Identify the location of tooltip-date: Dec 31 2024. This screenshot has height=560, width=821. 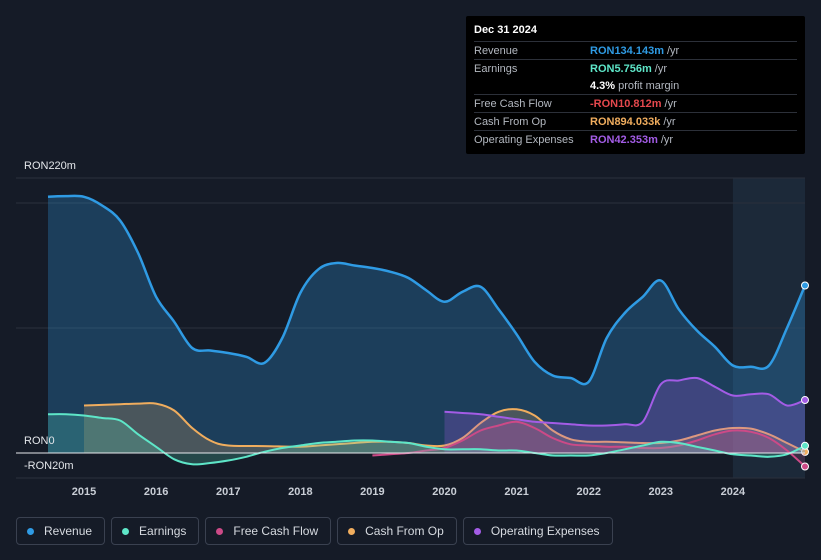
(505, 30).